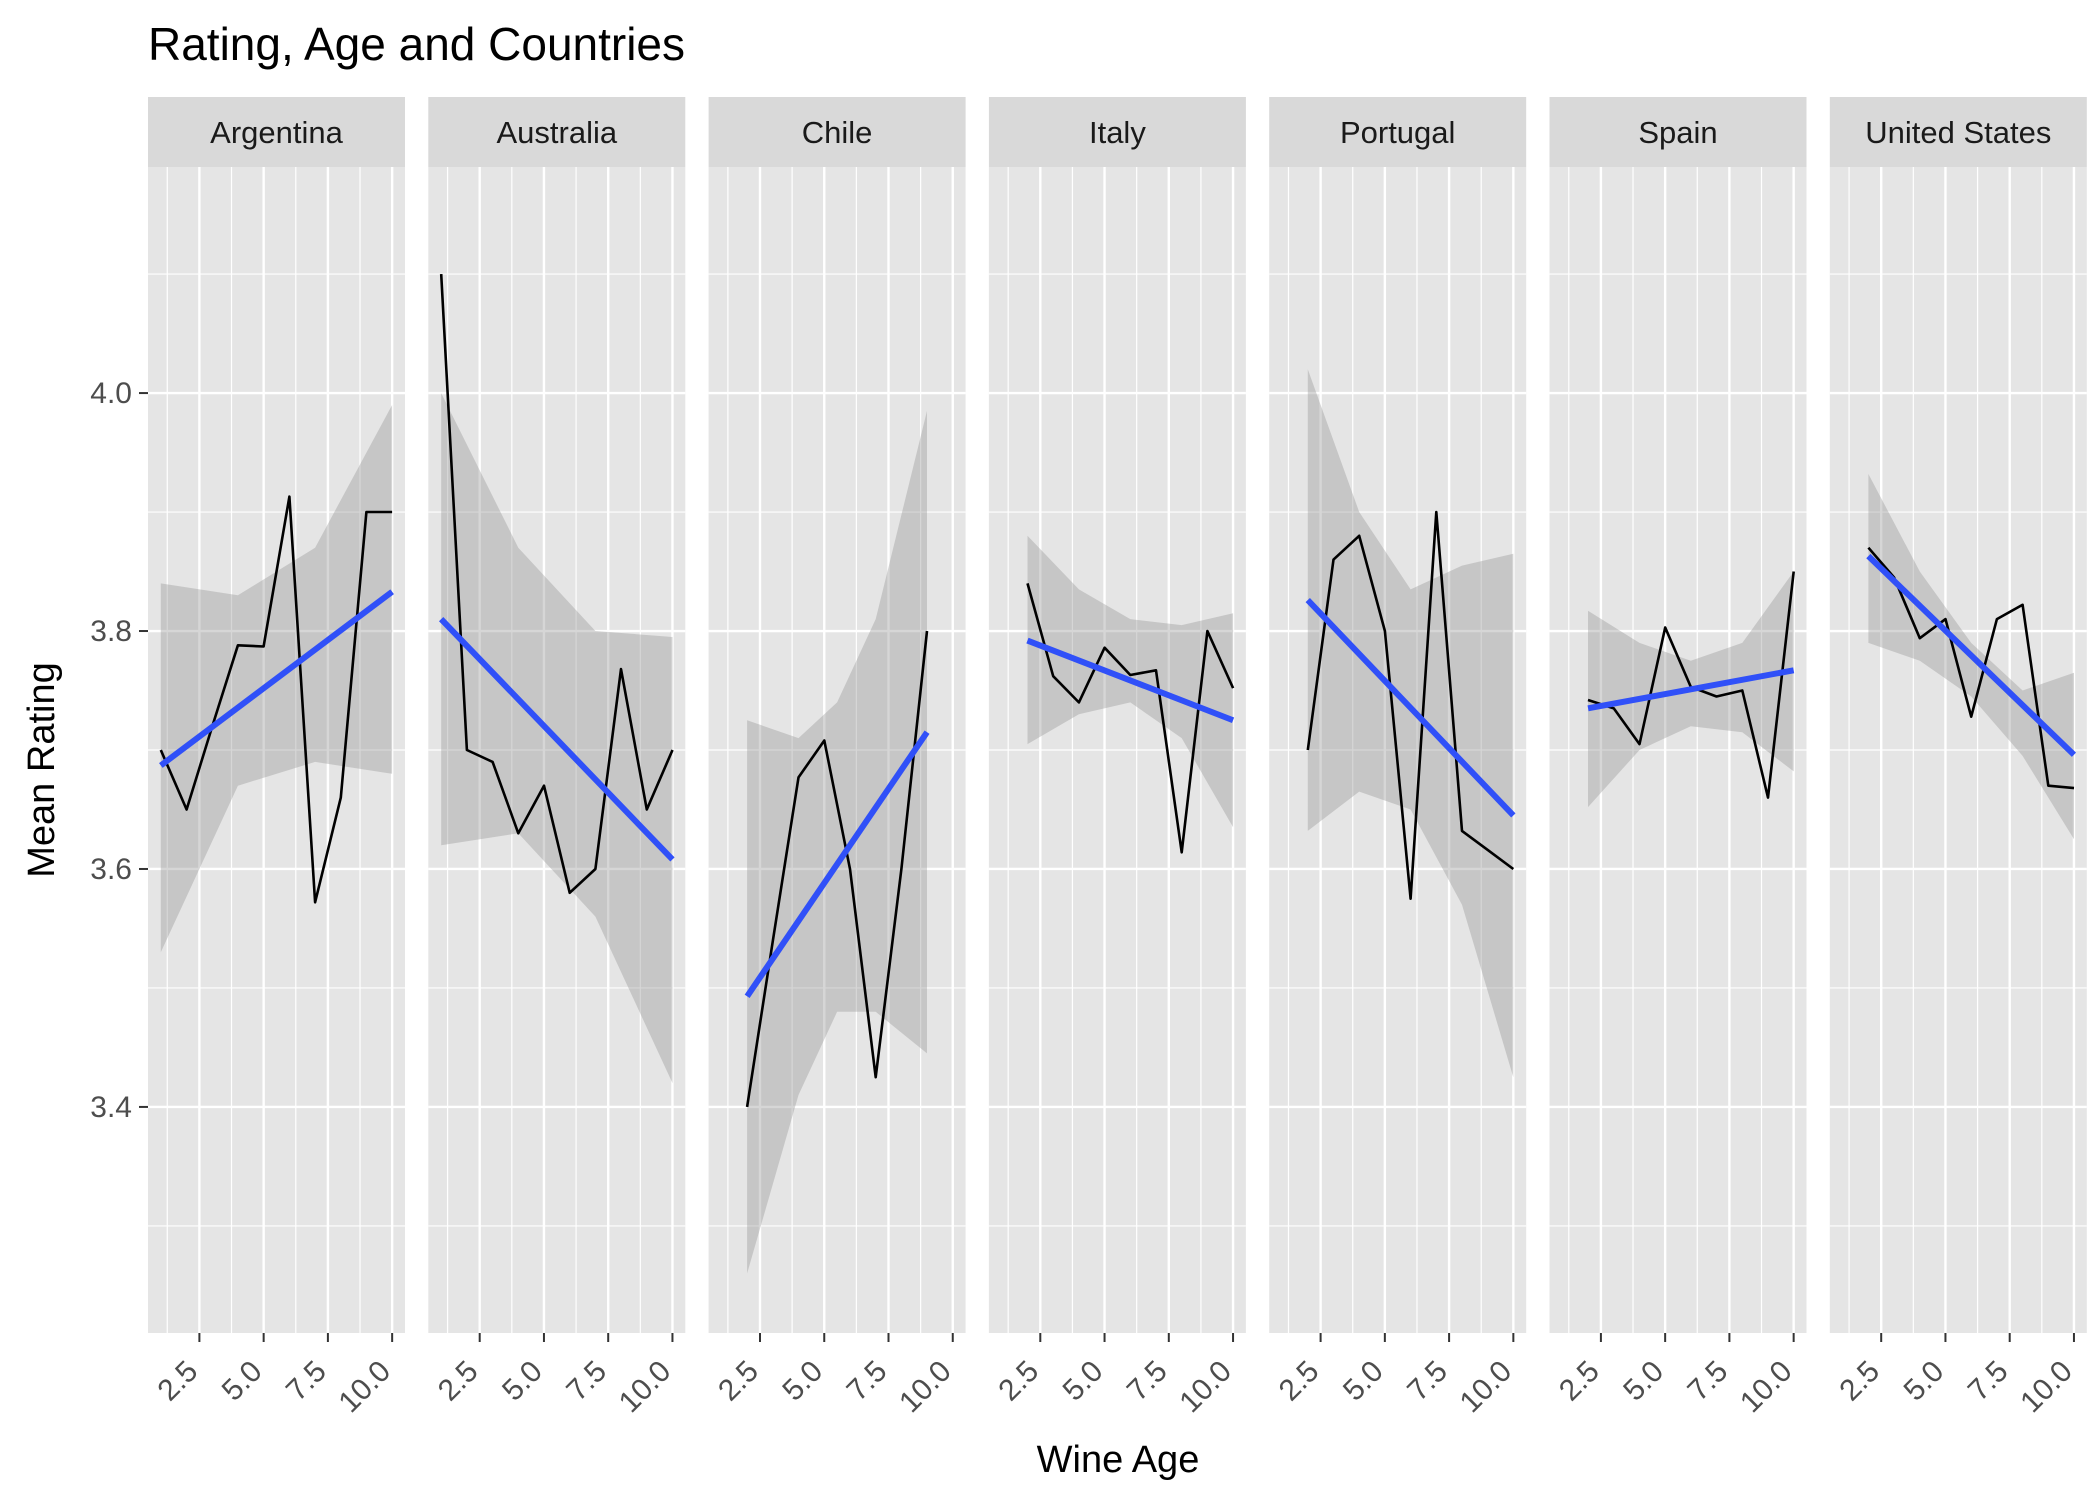 The height and width of the screenshot is (1500, 2100). I want to click on facet-strip-label: Argentina, so click(276, 132).